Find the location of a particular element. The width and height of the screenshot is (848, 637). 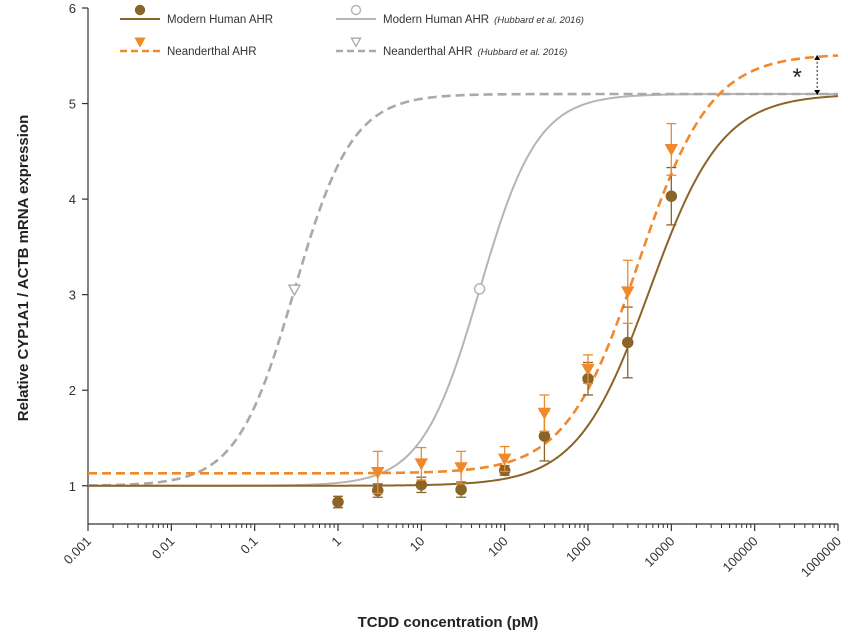

x-tick-label: 1000 is located at coordinates (578, 549).